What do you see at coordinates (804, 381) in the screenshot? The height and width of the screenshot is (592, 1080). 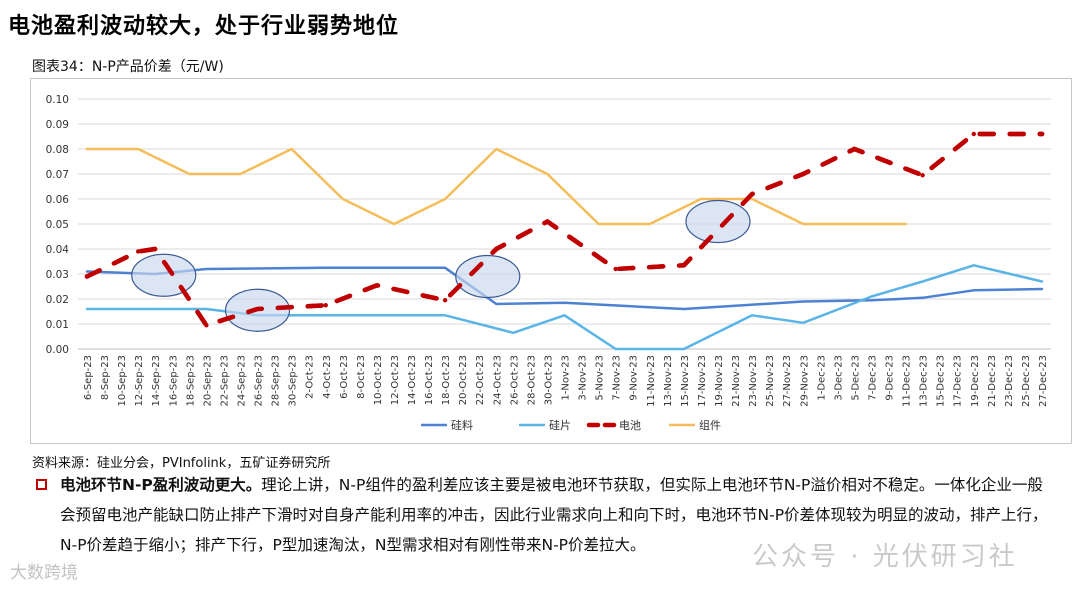 I see `x-tick-label: 29-Nov-23` at bounding box center [804, 381].